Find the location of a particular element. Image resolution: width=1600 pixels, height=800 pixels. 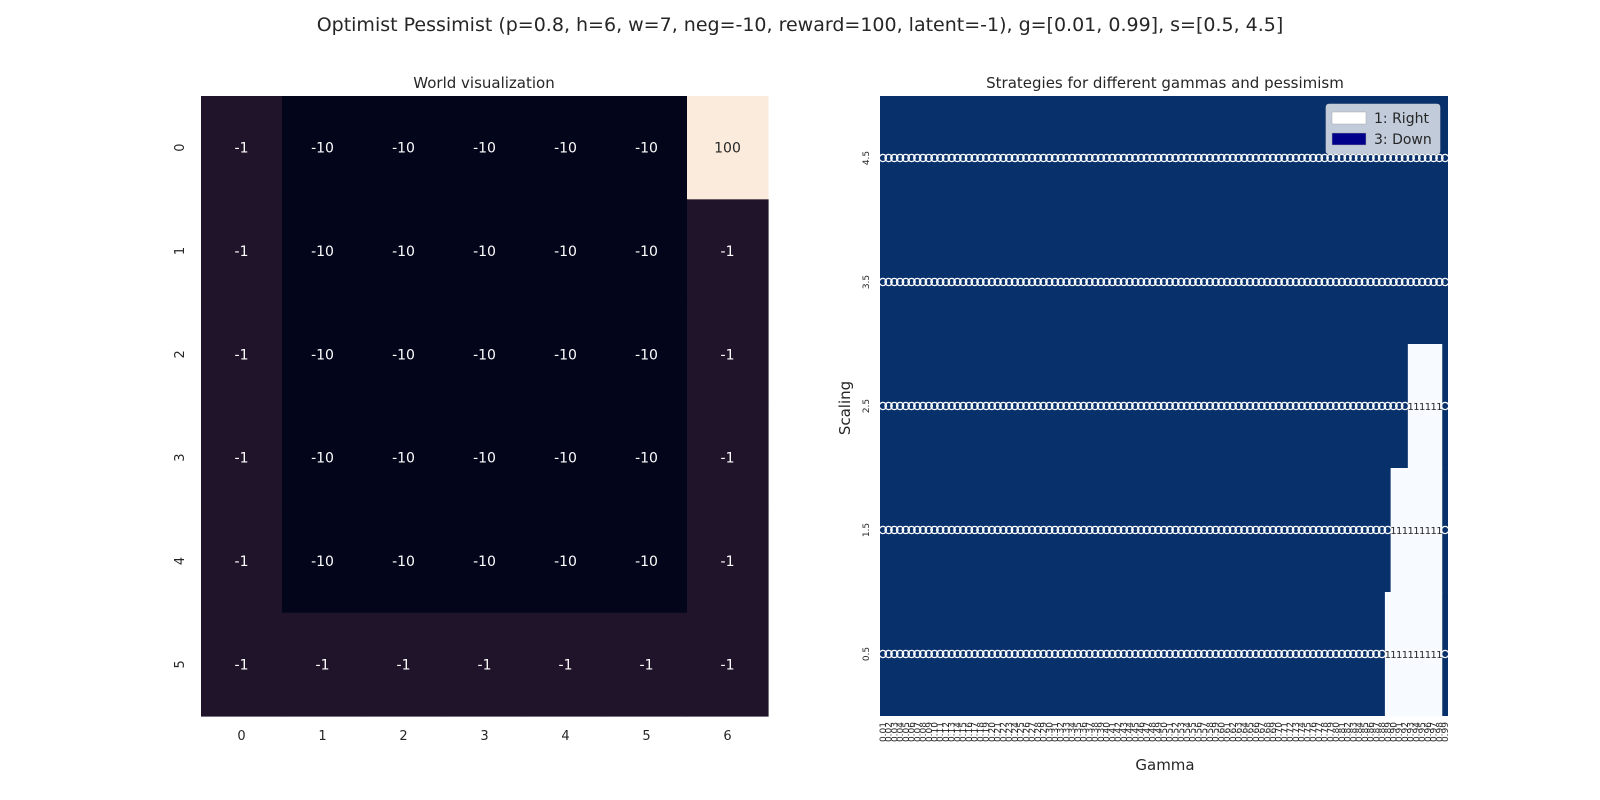

gamma-tick: 0.80 is located at coordinates (1337, 732).